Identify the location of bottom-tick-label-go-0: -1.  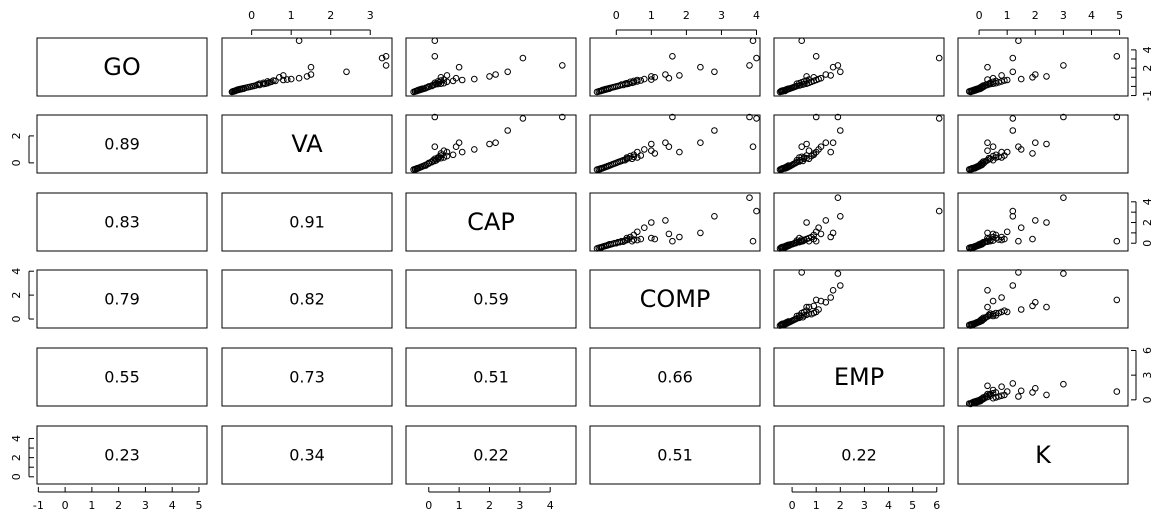
(38, 505).